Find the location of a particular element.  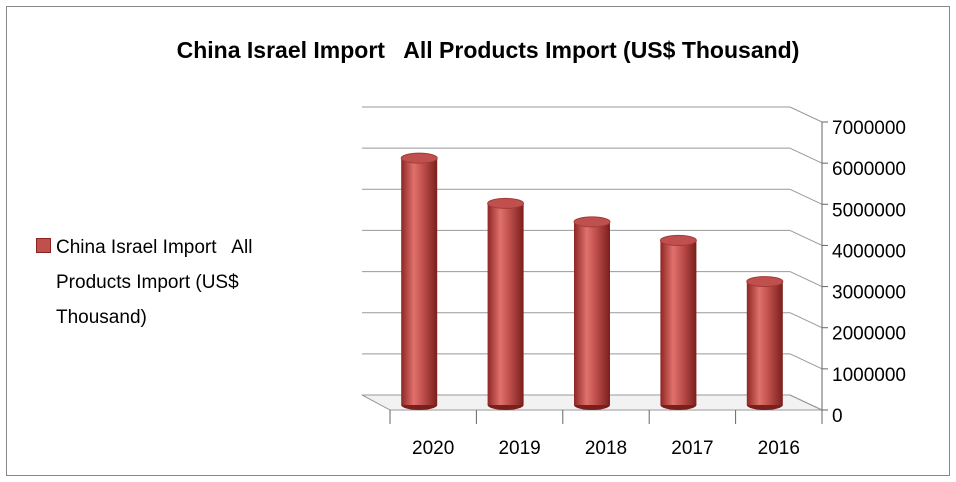

x-tick-label: 2020 is located at coordinates (433, 448).